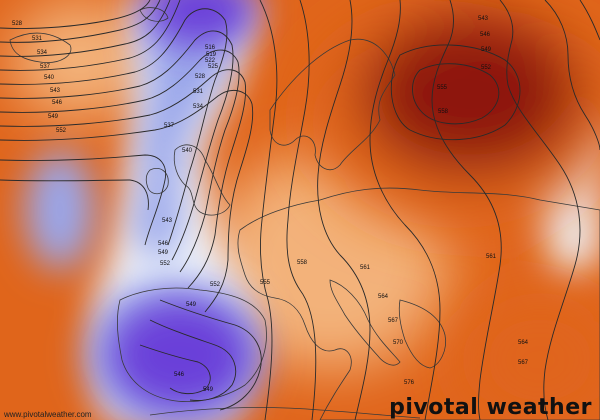  I want to click on contour-label-570: 570, so click(398, 343).